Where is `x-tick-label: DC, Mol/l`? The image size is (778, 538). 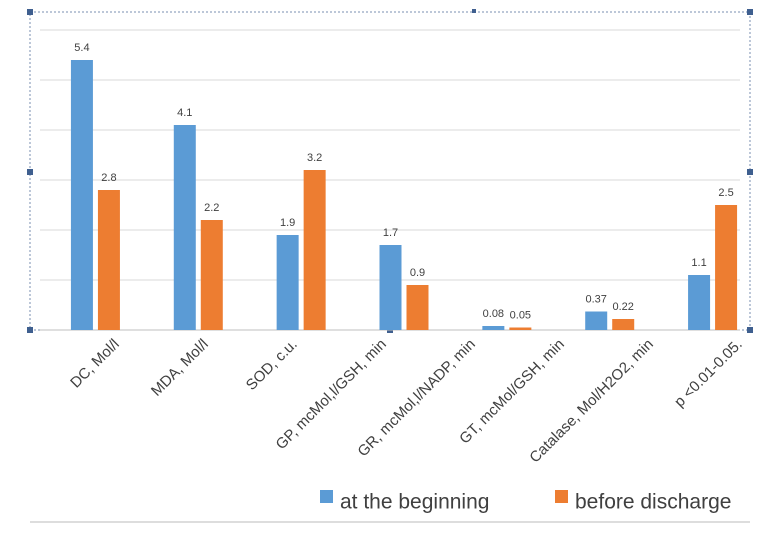 x-tick-label: DC, Mol/l is located at coordinates (95, 364).